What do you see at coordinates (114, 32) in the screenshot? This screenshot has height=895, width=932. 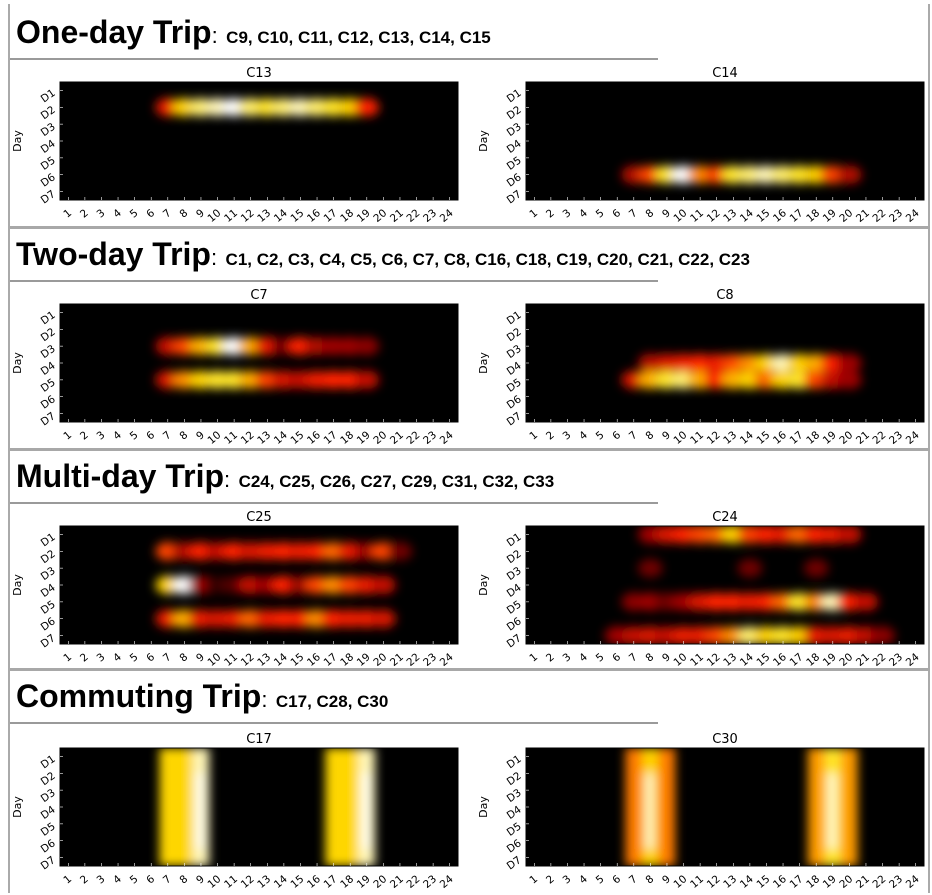 I see `section-title: One-day Trip` at bounding box center [114, 32].